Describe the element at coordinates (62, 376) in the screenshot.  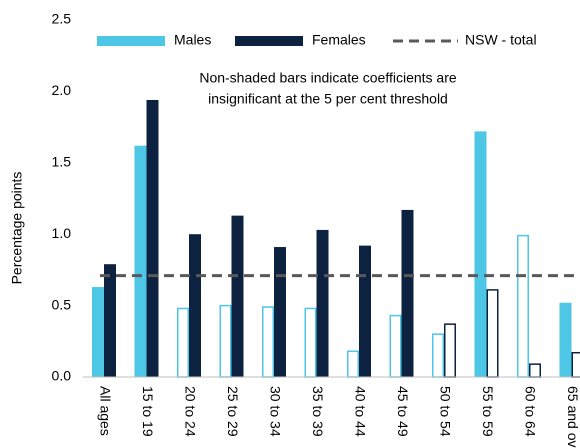
I see `y-tick-label: 0.0` at that location.